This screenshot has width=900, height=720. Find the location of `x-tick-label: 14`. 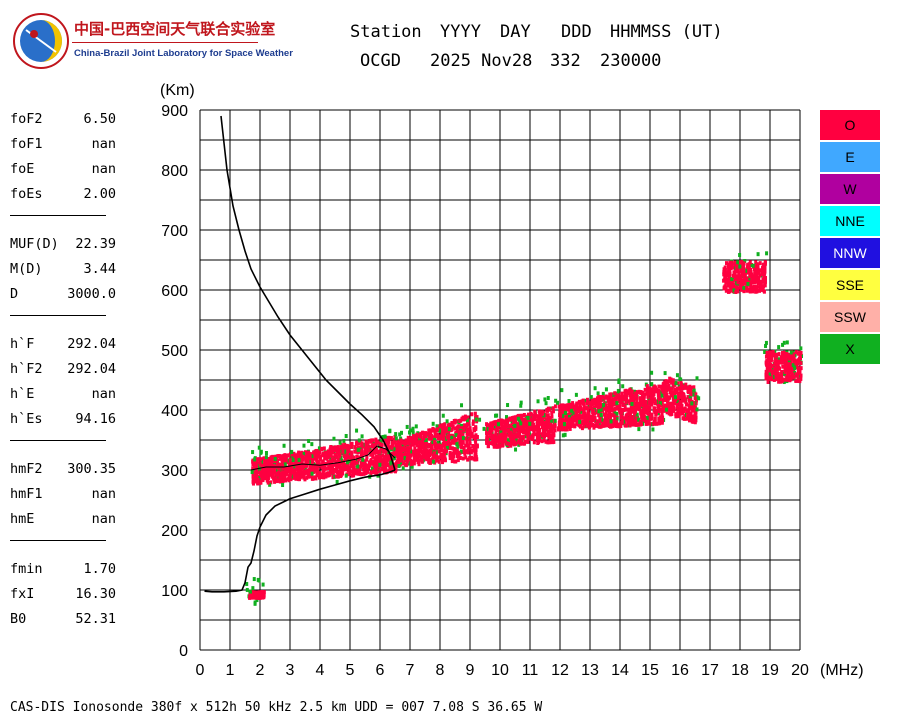

x-tick-label: 14 is located at coordinates (620, 670).